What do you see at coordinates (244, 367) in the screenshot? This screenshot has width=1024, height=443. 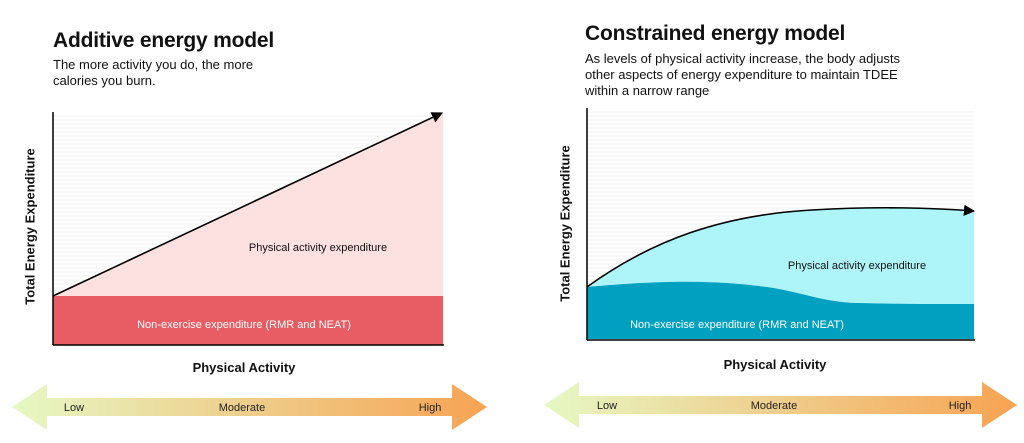 I see `additive-x-axis-label: Physical Activity` at bounding box center [244, 367].